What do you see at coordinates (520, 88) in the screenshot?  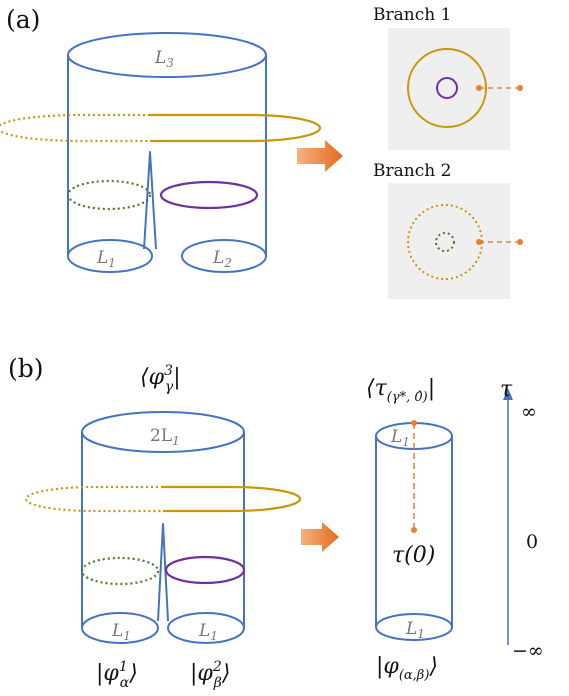 I see `branch1-endpoint-outer` at bounding box center [520, 88].